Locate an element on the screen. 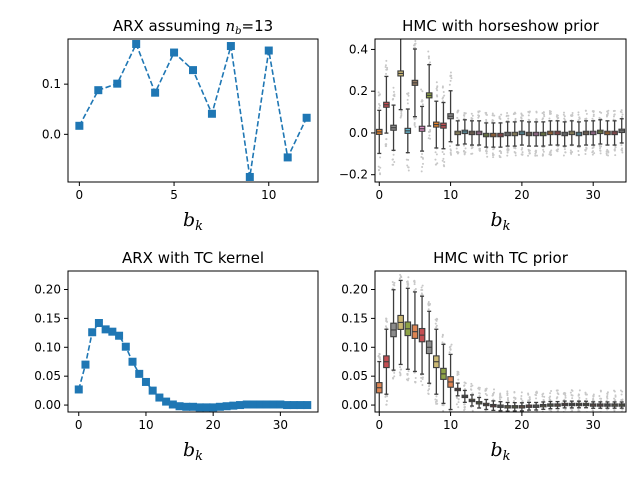  plot-area is located at coordinates (500, 105).